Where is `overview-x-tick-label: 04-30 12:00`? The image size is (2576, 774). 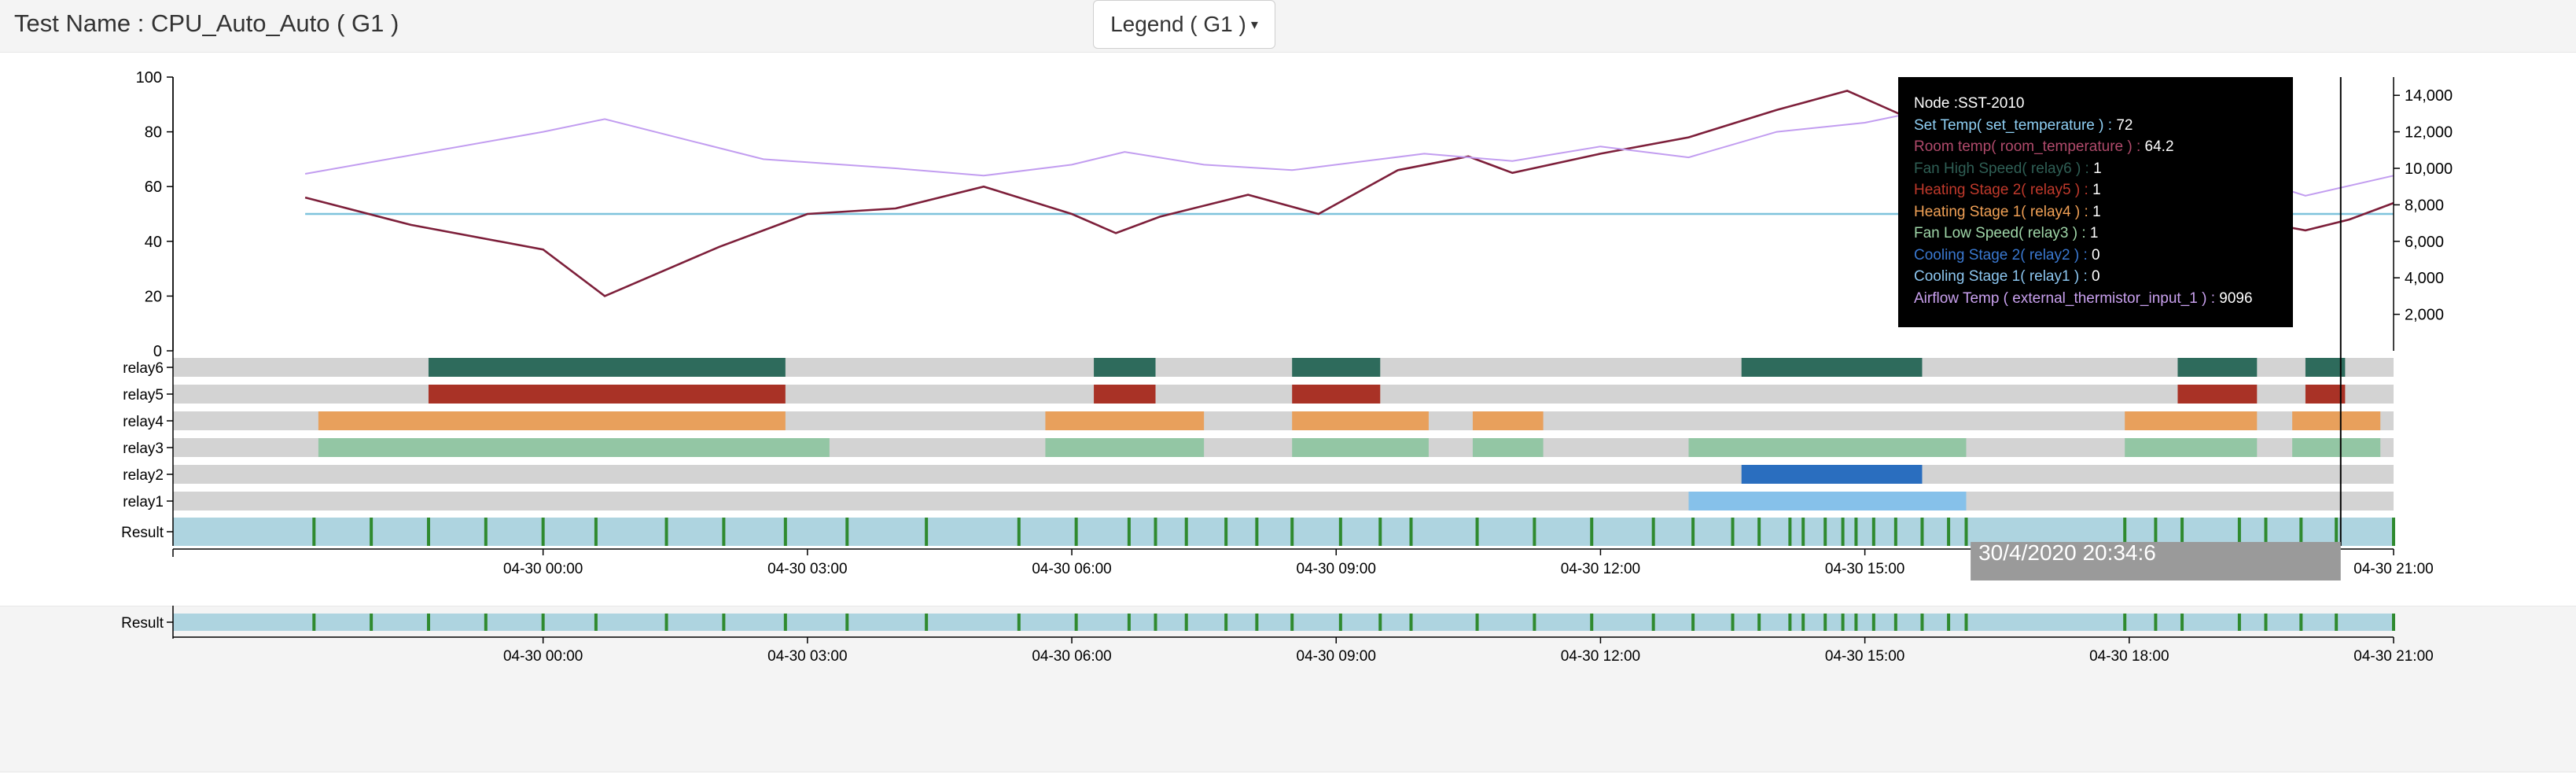 overview-x-tick-label: 04-30 12:00 is located at coordinates (1600, 656).